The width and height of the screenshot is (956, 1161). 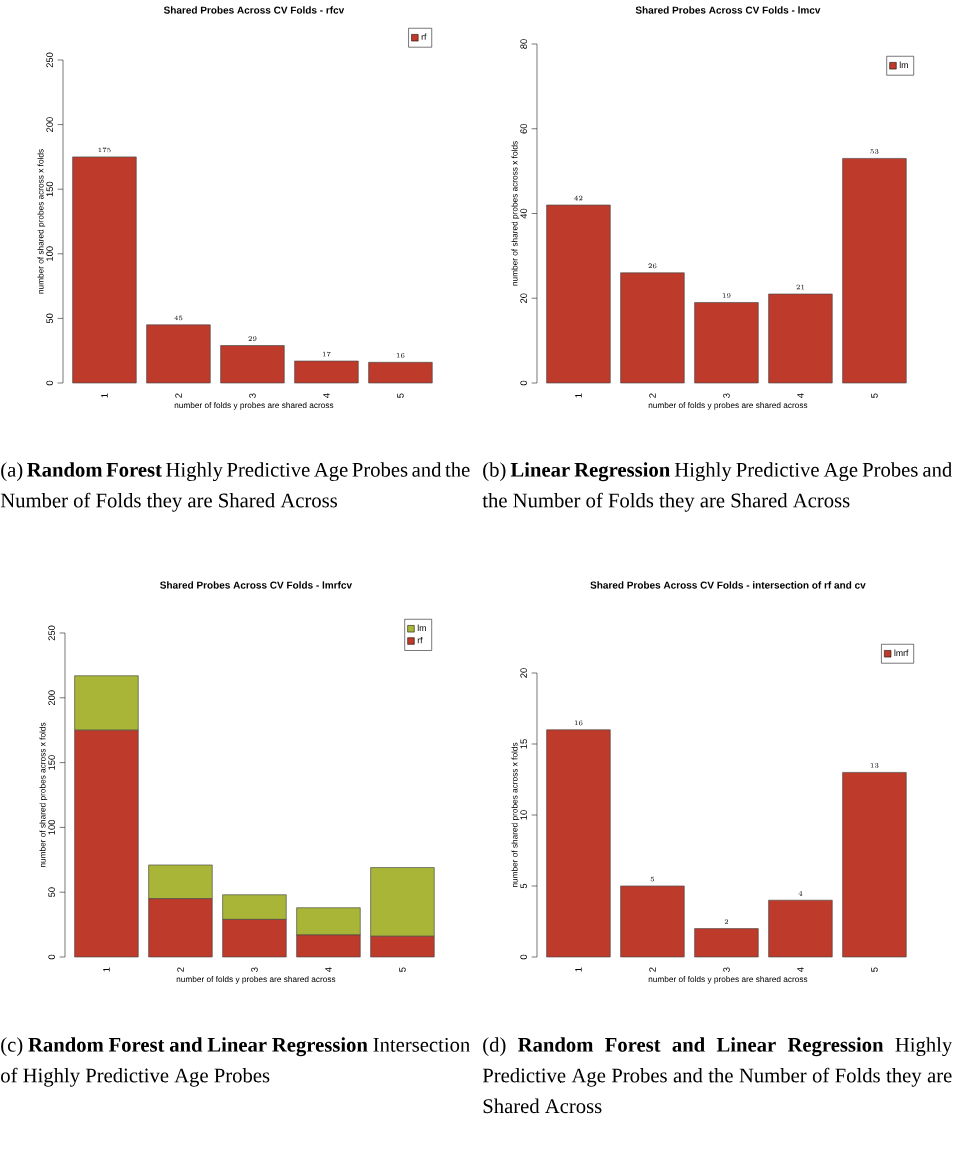 What do you see at coordinates (256, 585) in the screenshot?
I see `chart-title: Shared Probes Across CV Folds - lmrfcv` at bounding box center [256, 585].